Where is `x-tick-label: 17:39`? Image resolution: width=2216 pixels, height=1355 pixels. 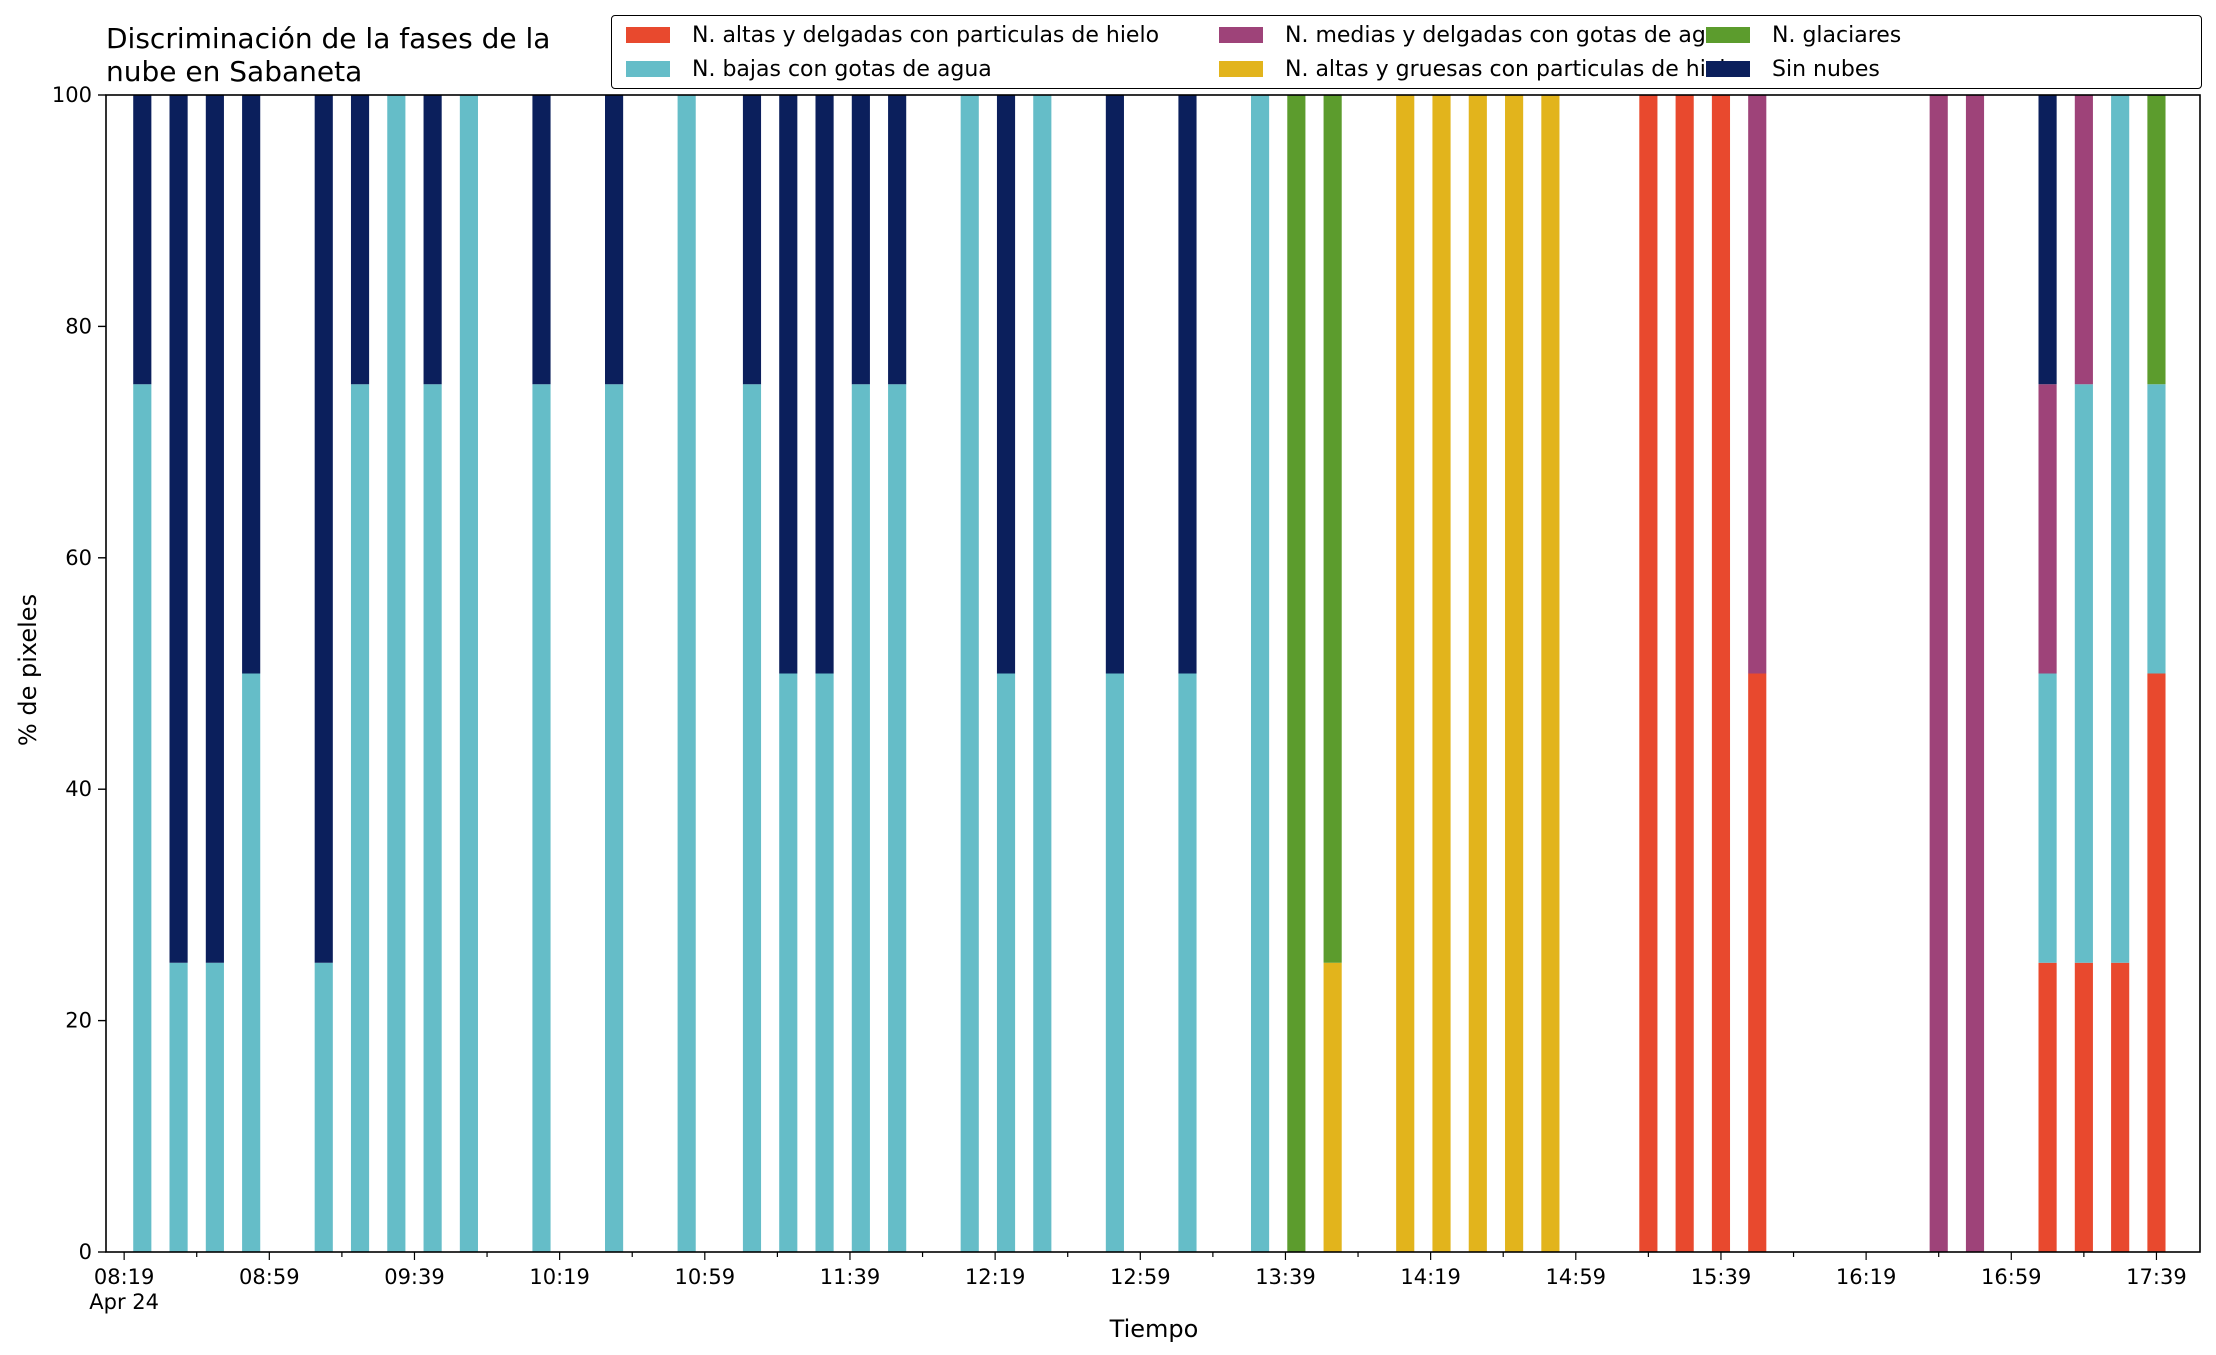
x-tick-label: 17:39 is located at coordinates (2156, 1277).